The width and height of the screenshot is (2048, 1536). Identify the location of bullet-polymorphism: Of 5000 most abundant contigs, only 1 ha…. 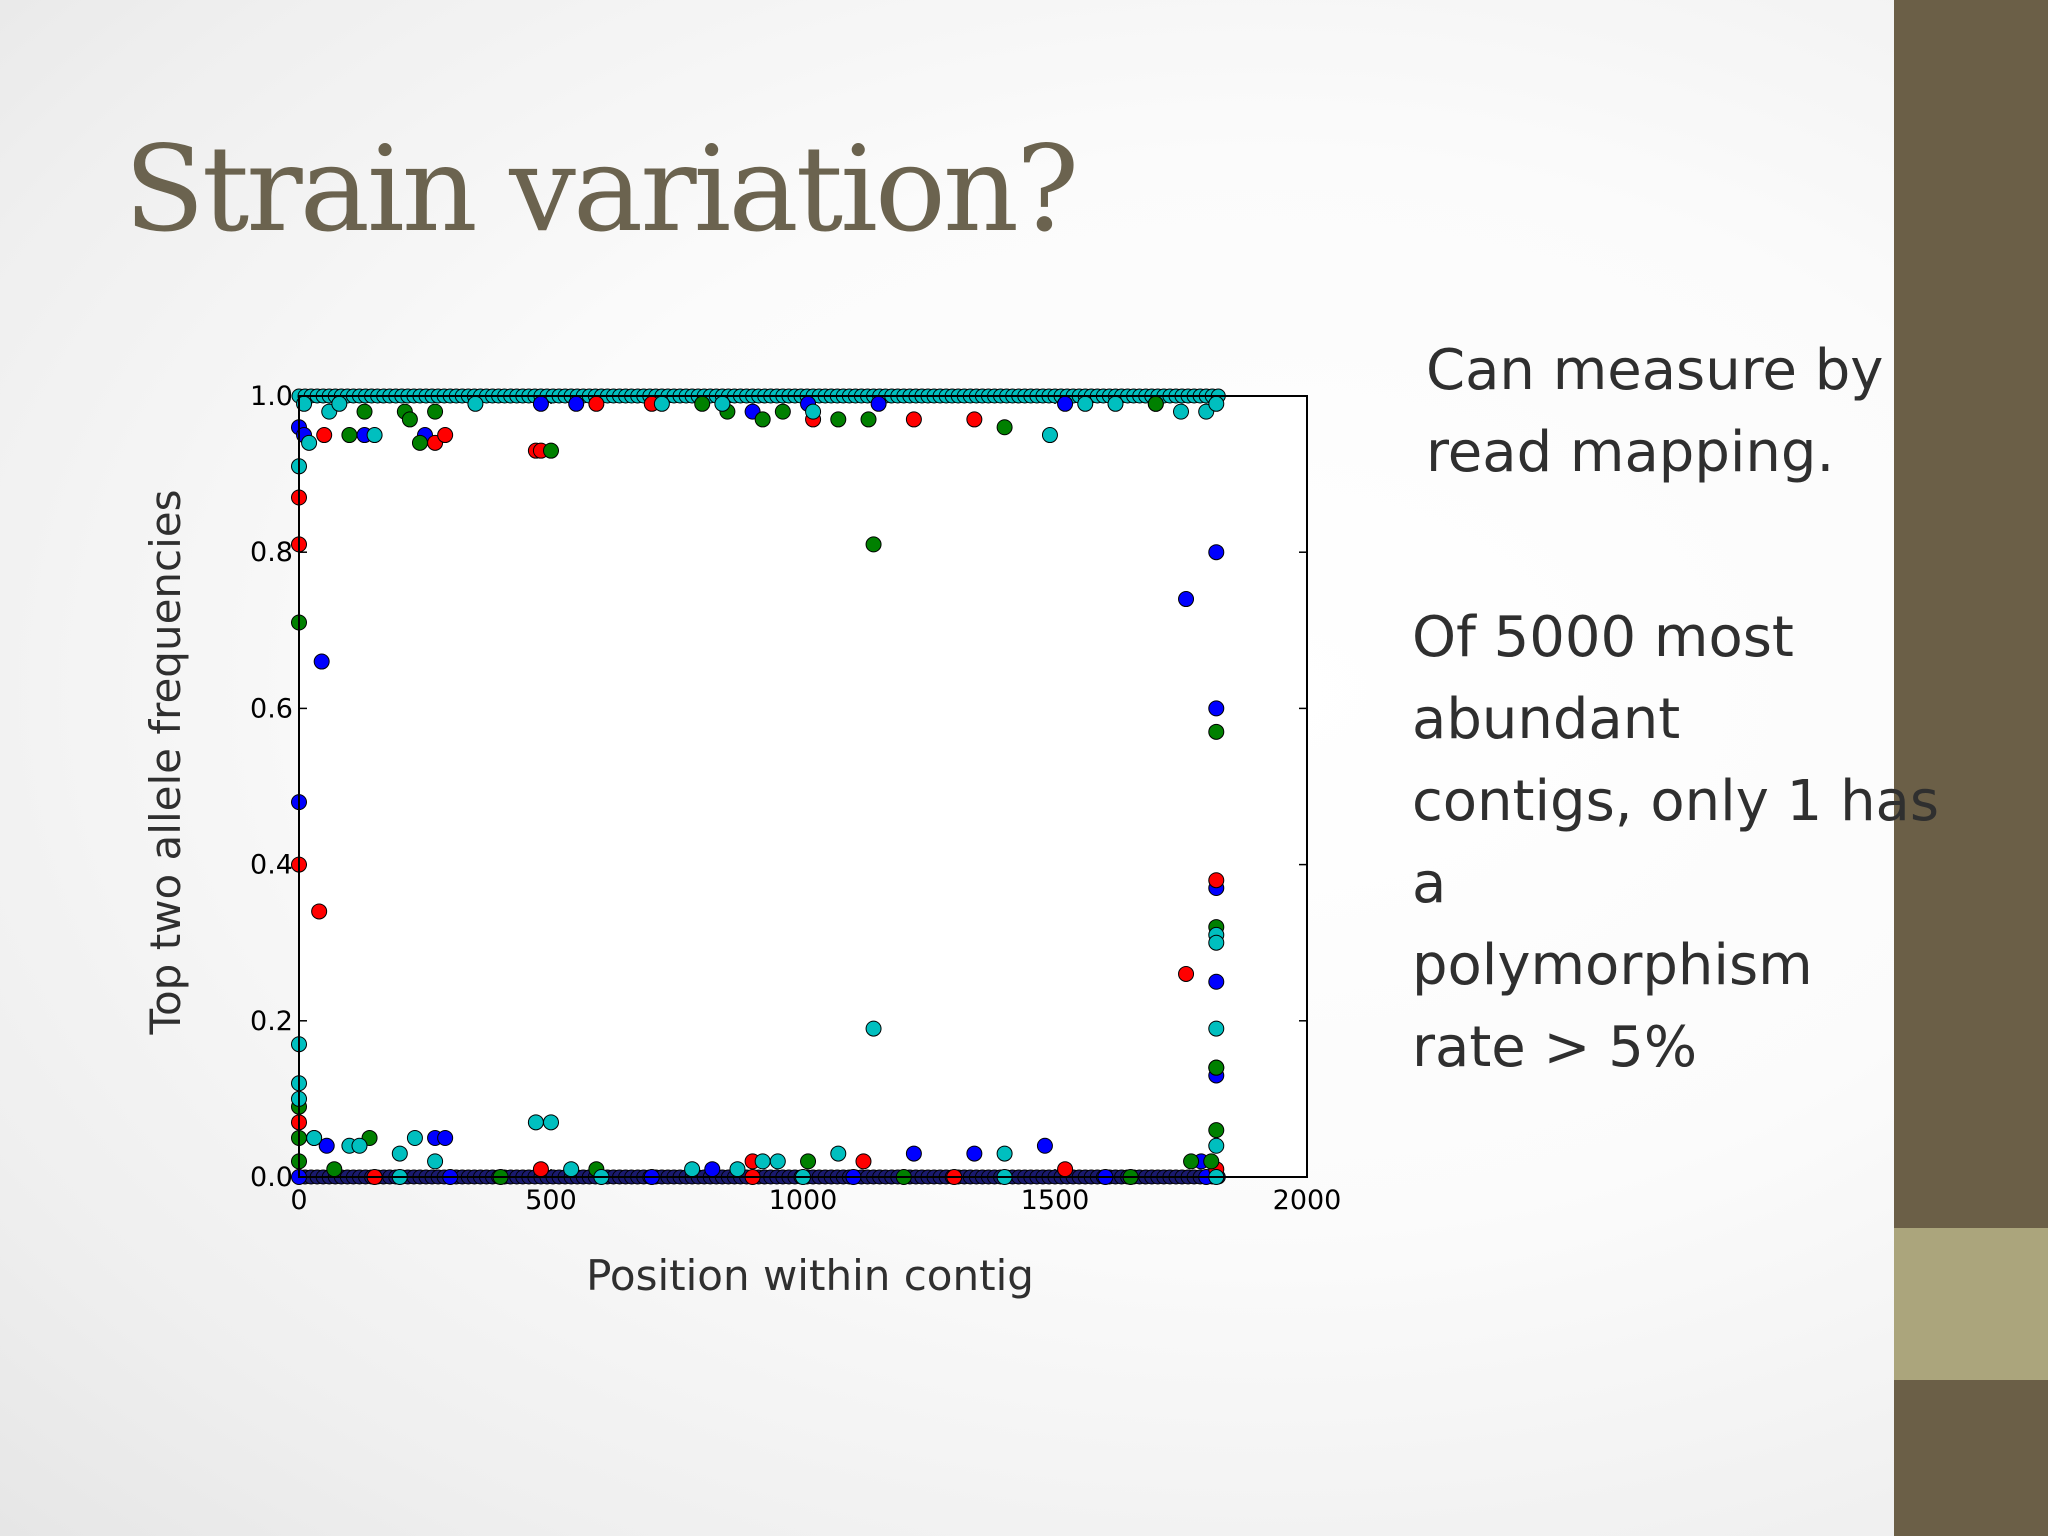
(1676, 843).